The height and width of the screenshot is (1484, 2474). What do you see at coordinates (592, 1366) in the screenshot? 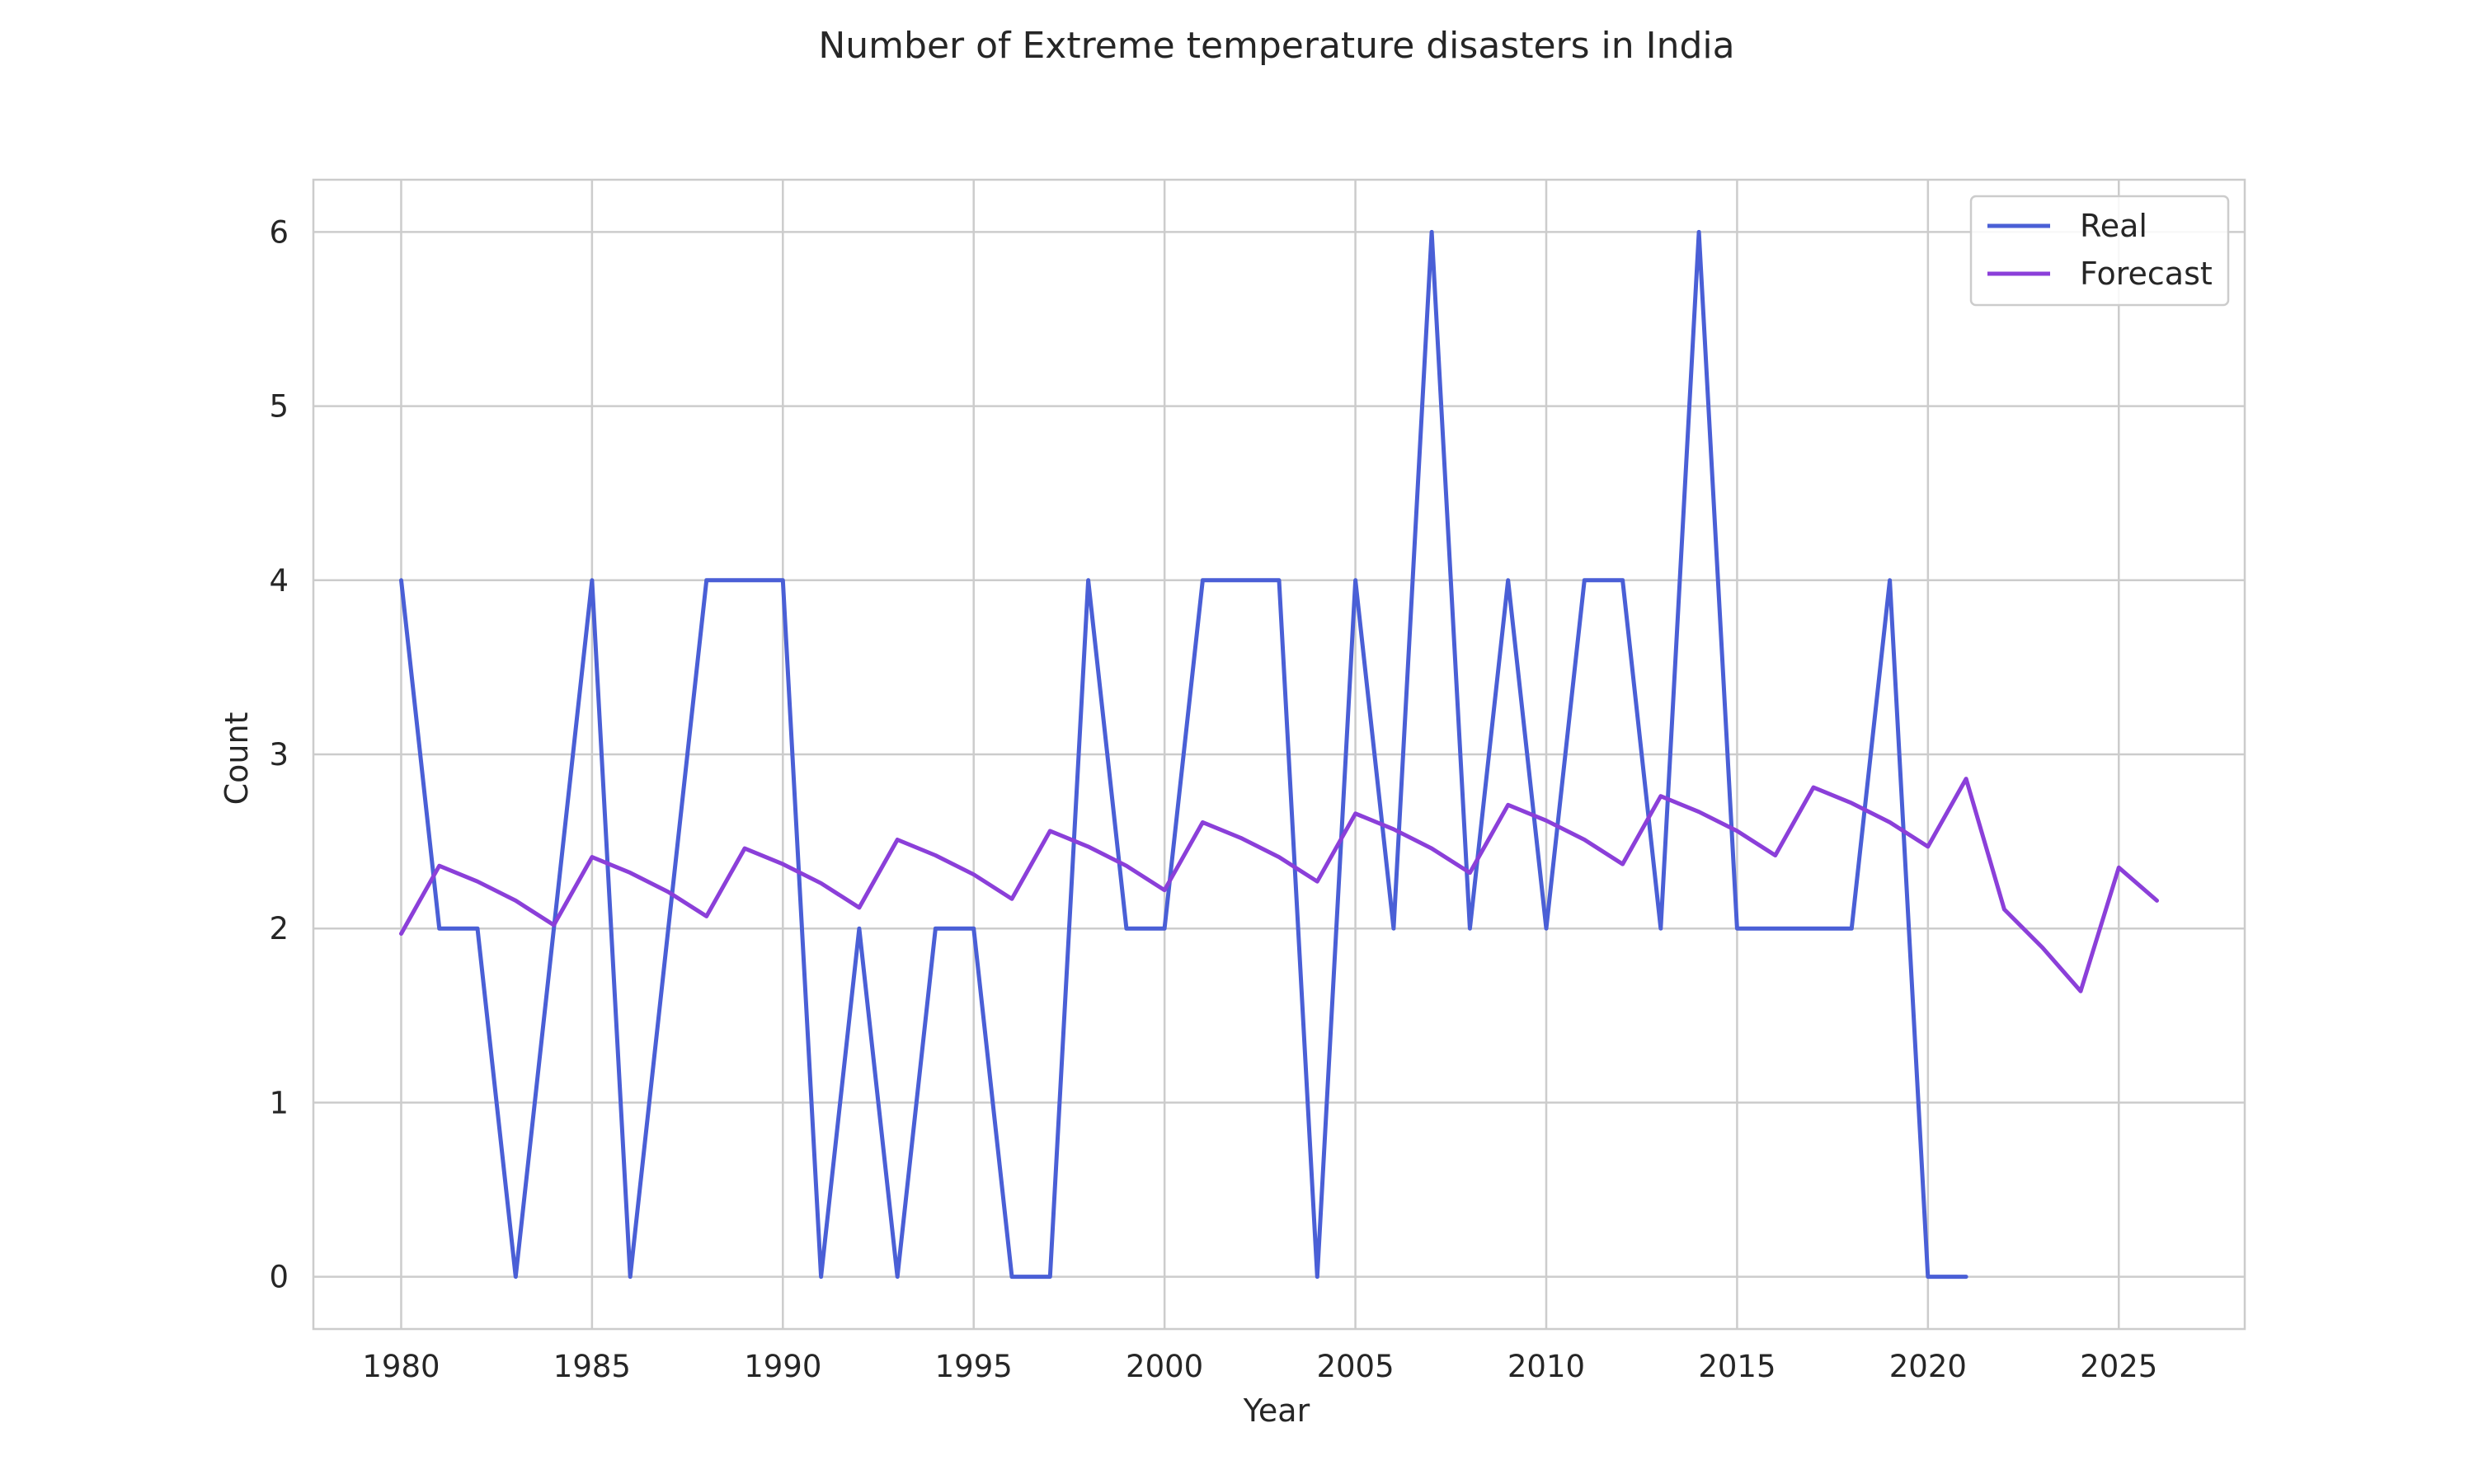
I see `x-tick-label: 1985` at bounding box center [592, 1366].